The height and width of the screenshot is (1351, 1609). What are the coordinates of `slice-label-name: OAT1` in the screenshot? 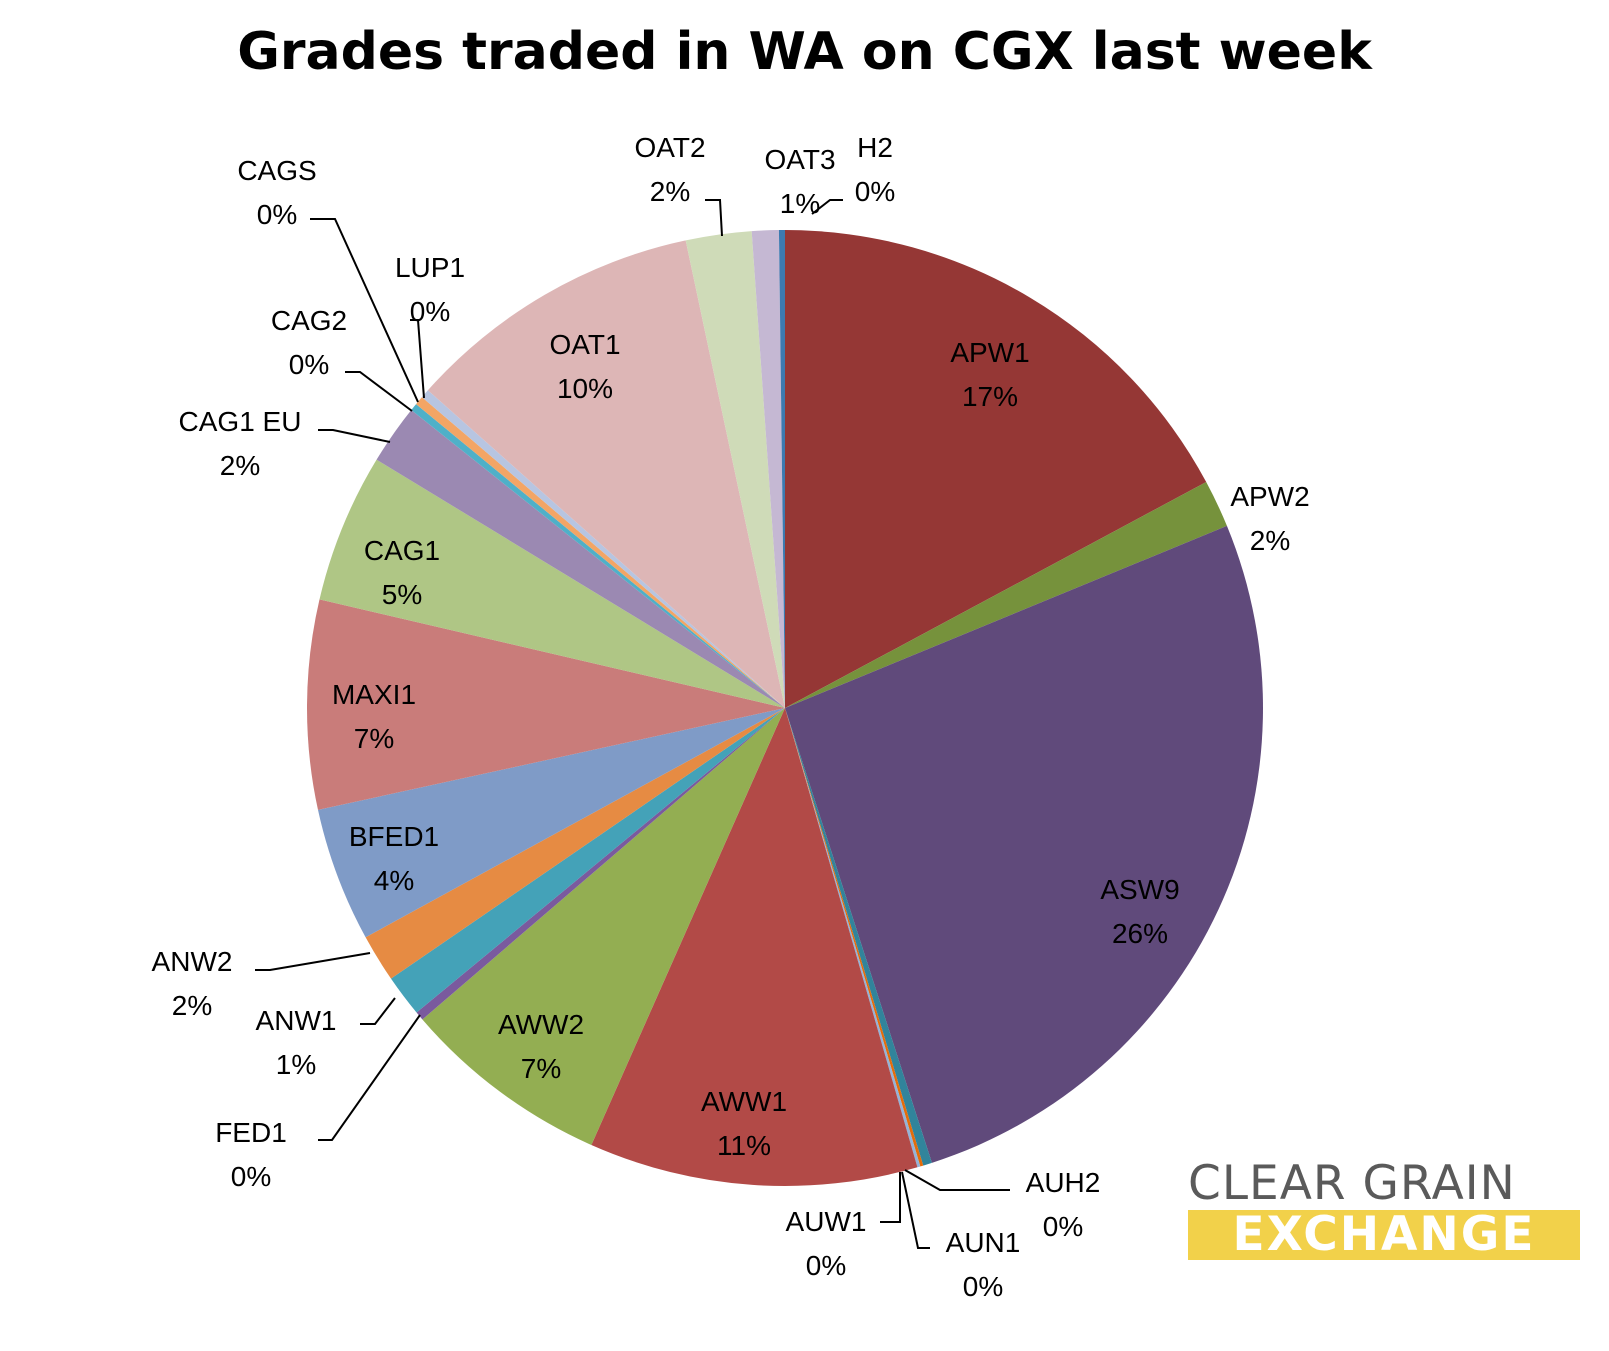 It's located at (584, 344).